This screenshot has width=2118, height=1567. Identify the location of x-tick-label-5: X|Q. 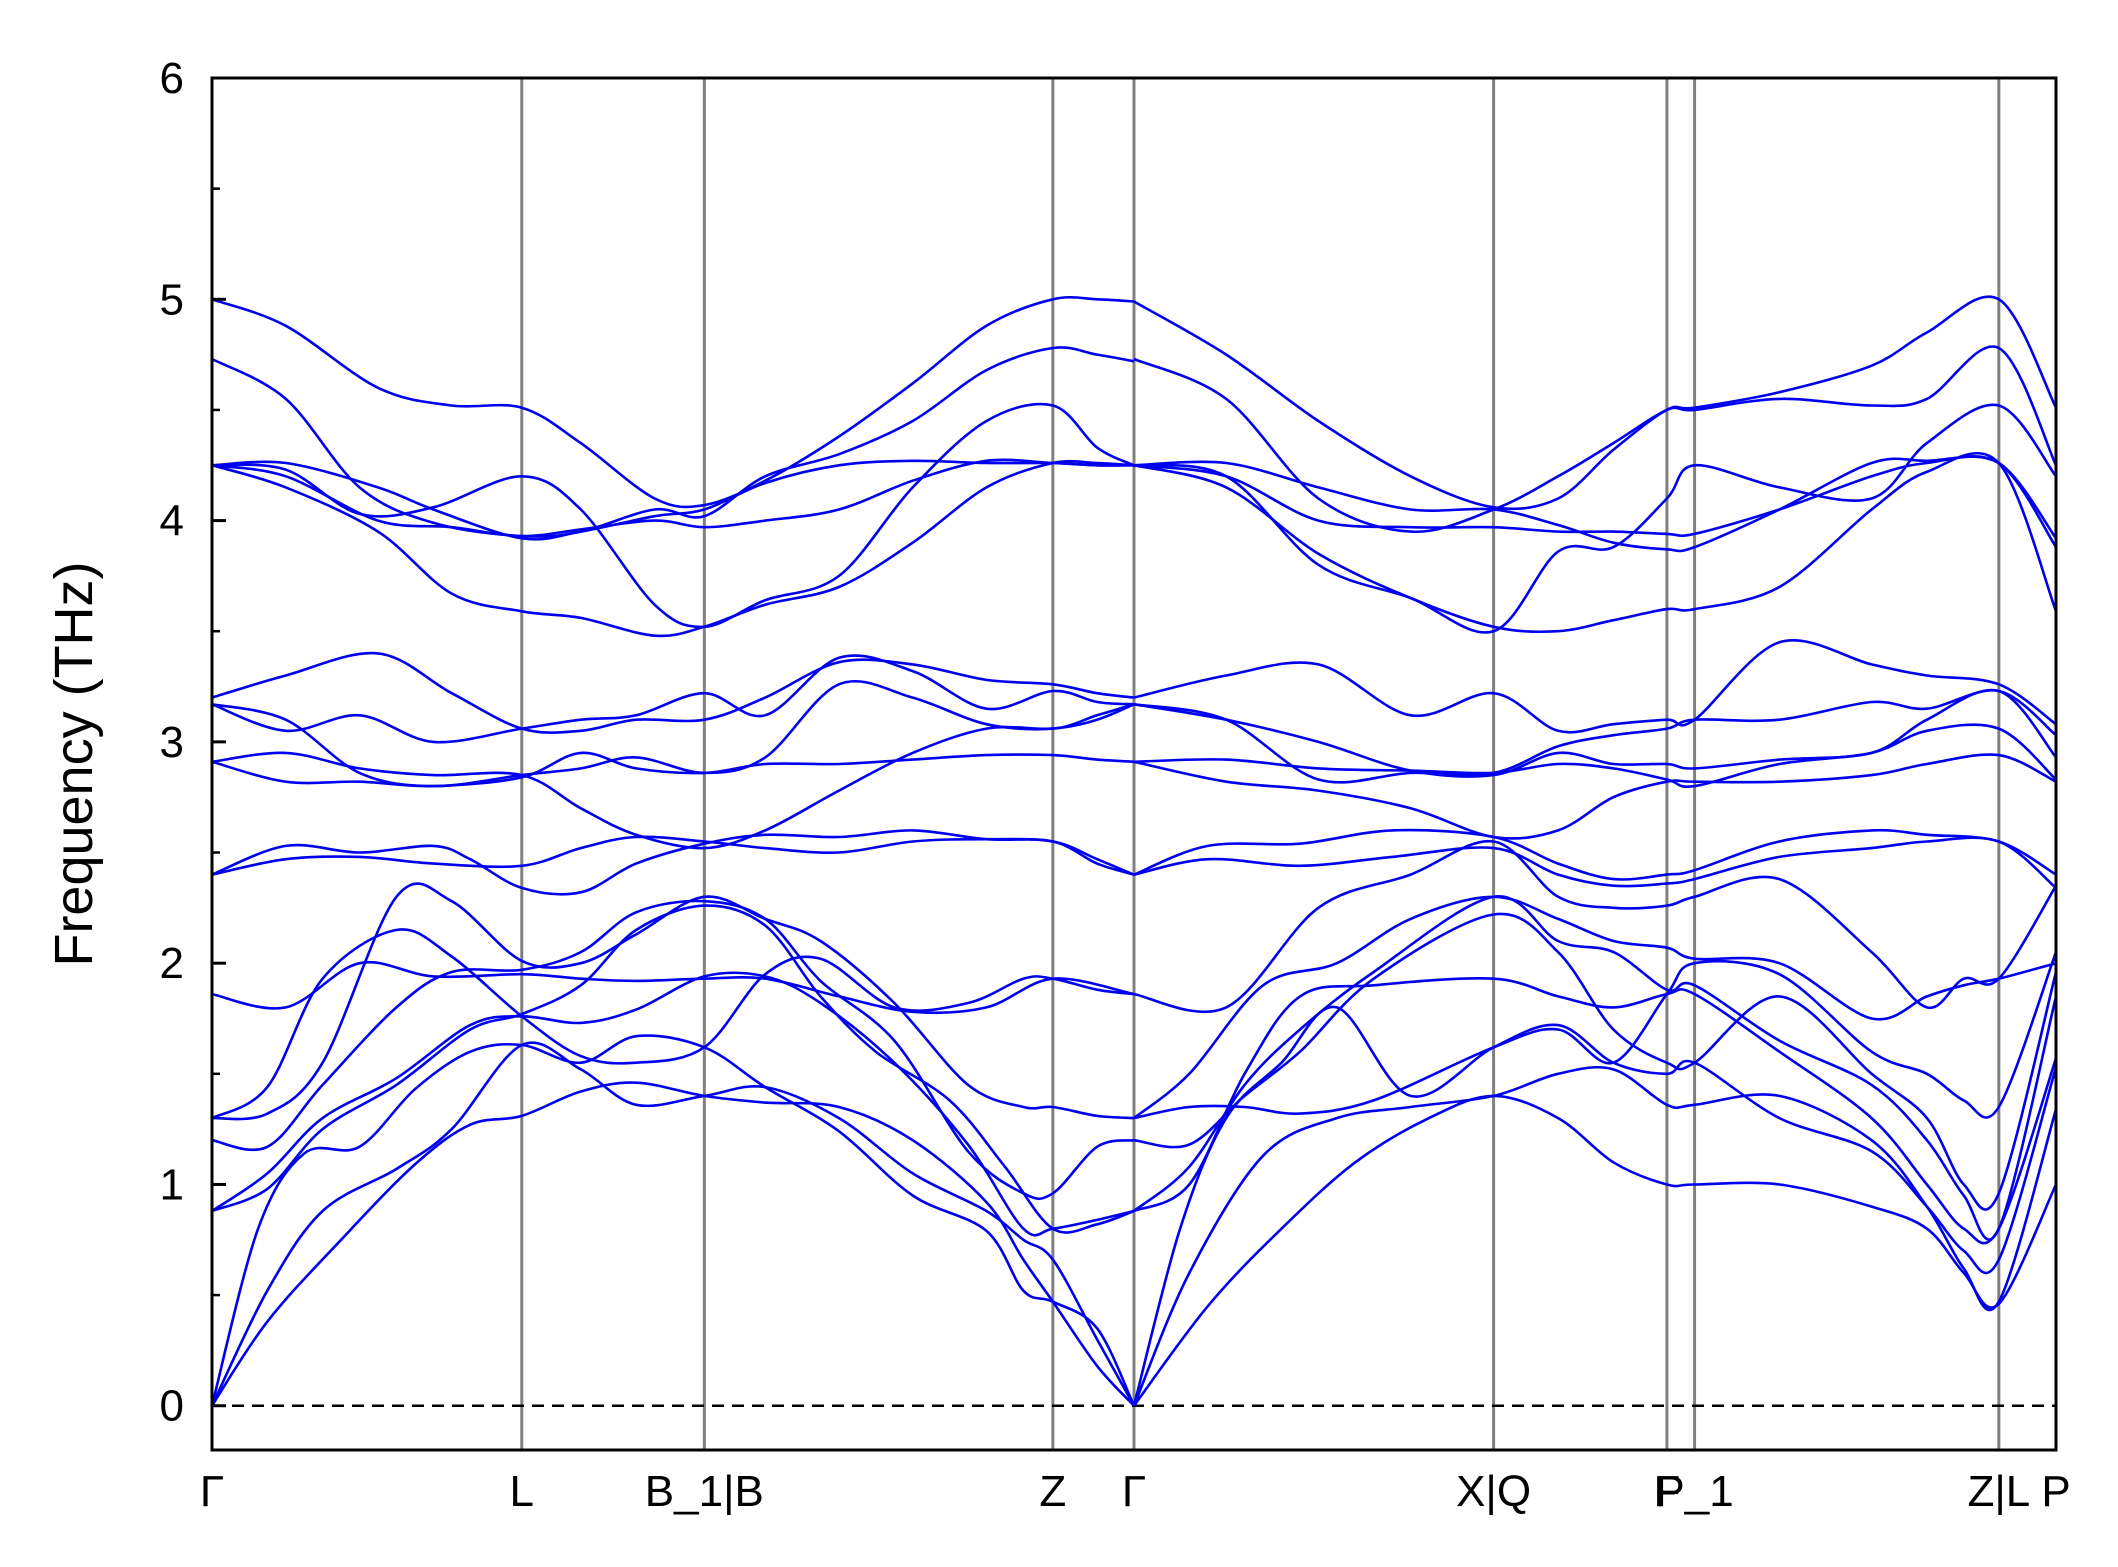
(1493, 1491).